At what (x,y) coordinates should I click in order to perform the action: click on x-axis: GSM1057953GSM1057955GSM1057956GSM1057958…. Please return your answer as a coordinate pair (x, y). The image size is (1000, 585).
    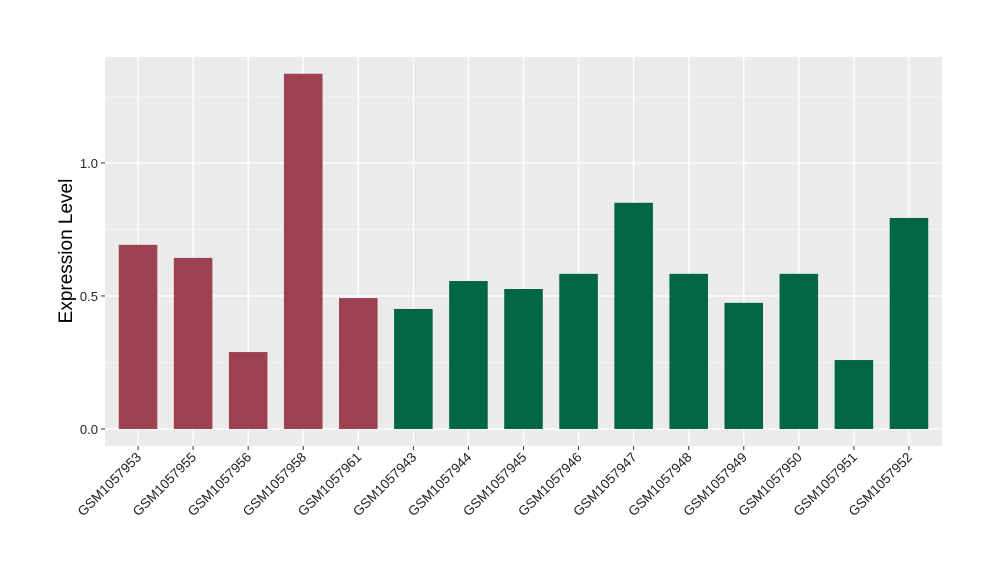
    Looking at the image, I should click on (495, 482).